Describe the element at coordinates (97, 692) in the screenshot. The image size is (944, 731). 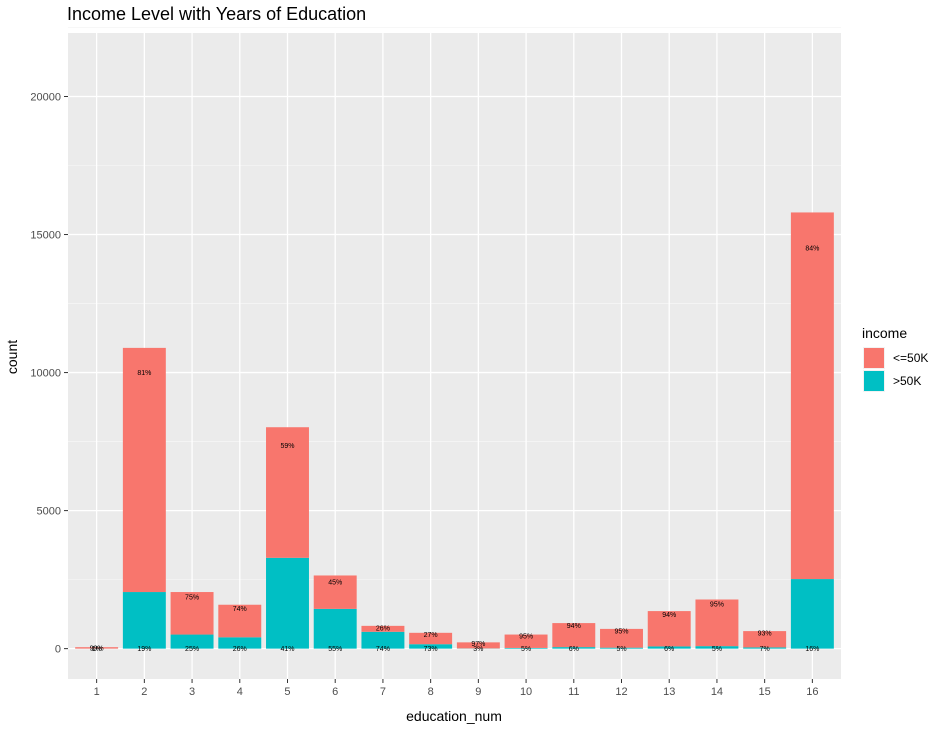
I see `x-tick-label: 1` at that location.